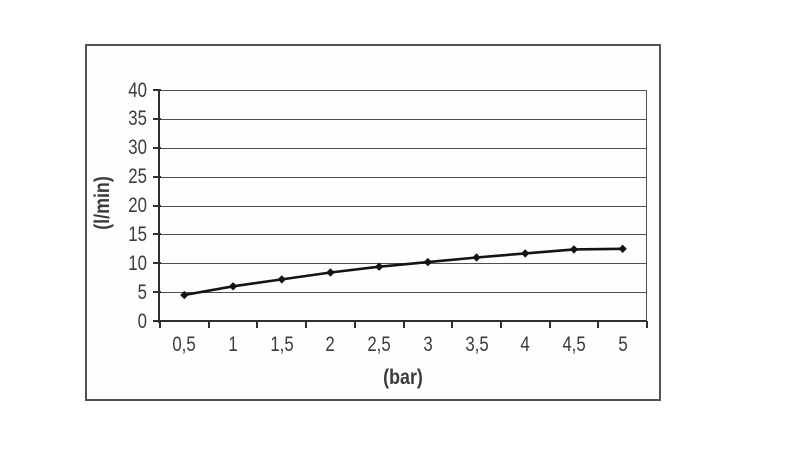 This screenshot has height=476, width=800. Describe the element at coordinates (379, 344) in the screenshot. I see `x-tick-label: 2,5` at that location.